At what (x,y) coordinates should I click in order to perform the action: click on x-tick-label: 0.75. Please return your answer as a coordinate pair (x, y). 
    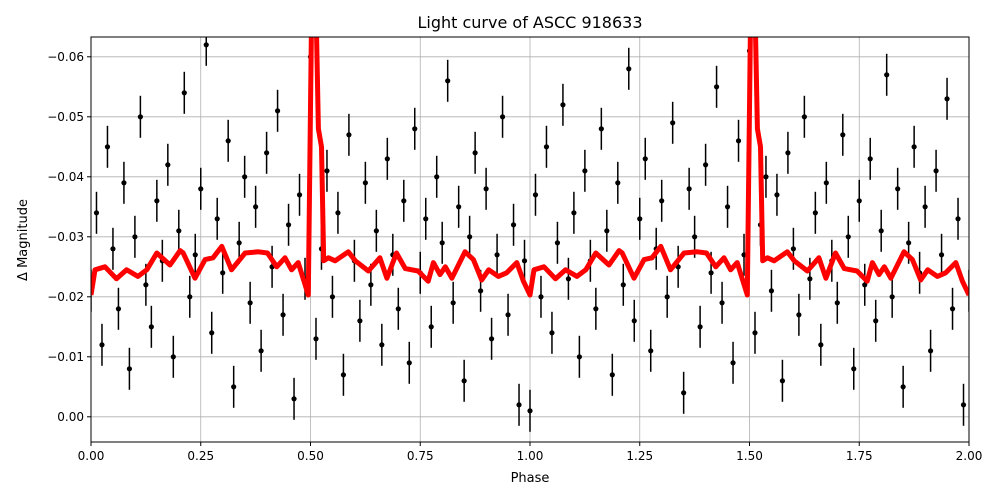
    Looking at the image, I should click on (420, 456).